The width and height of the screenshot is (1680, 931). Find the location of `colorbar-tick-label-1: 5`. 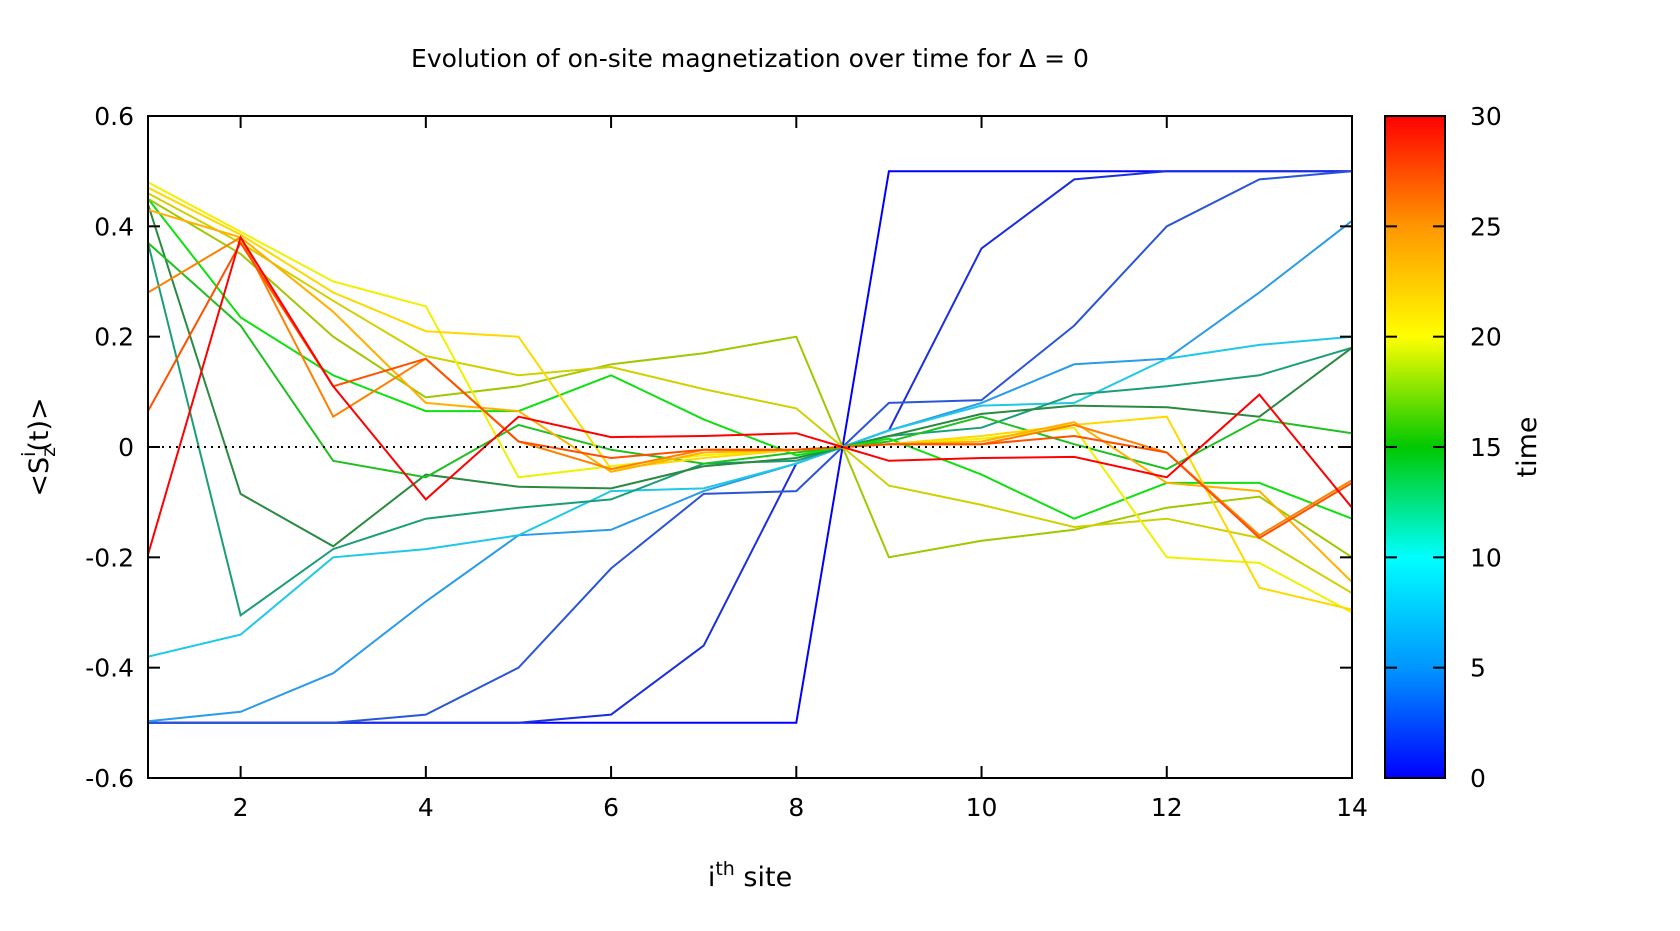

colorbar-tick-label-1: 5 is located at coordinates (1478, 668).